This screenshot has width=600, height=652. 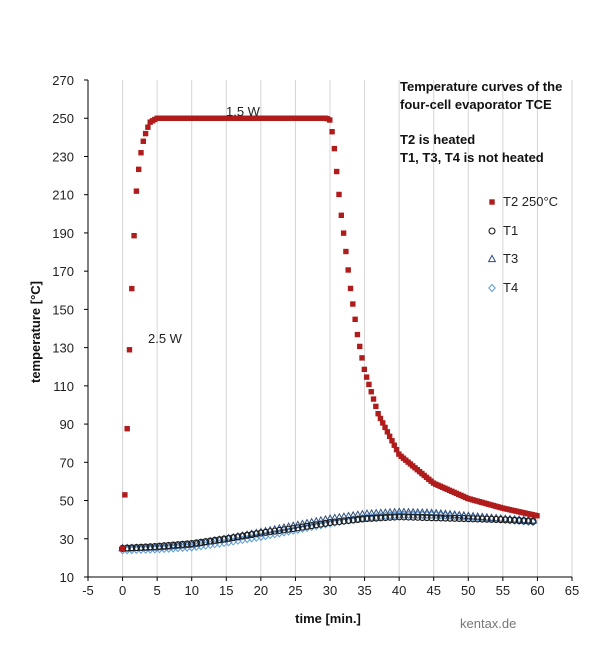 I want to click on y-tick-label: 230, so click(x=63, y=156).